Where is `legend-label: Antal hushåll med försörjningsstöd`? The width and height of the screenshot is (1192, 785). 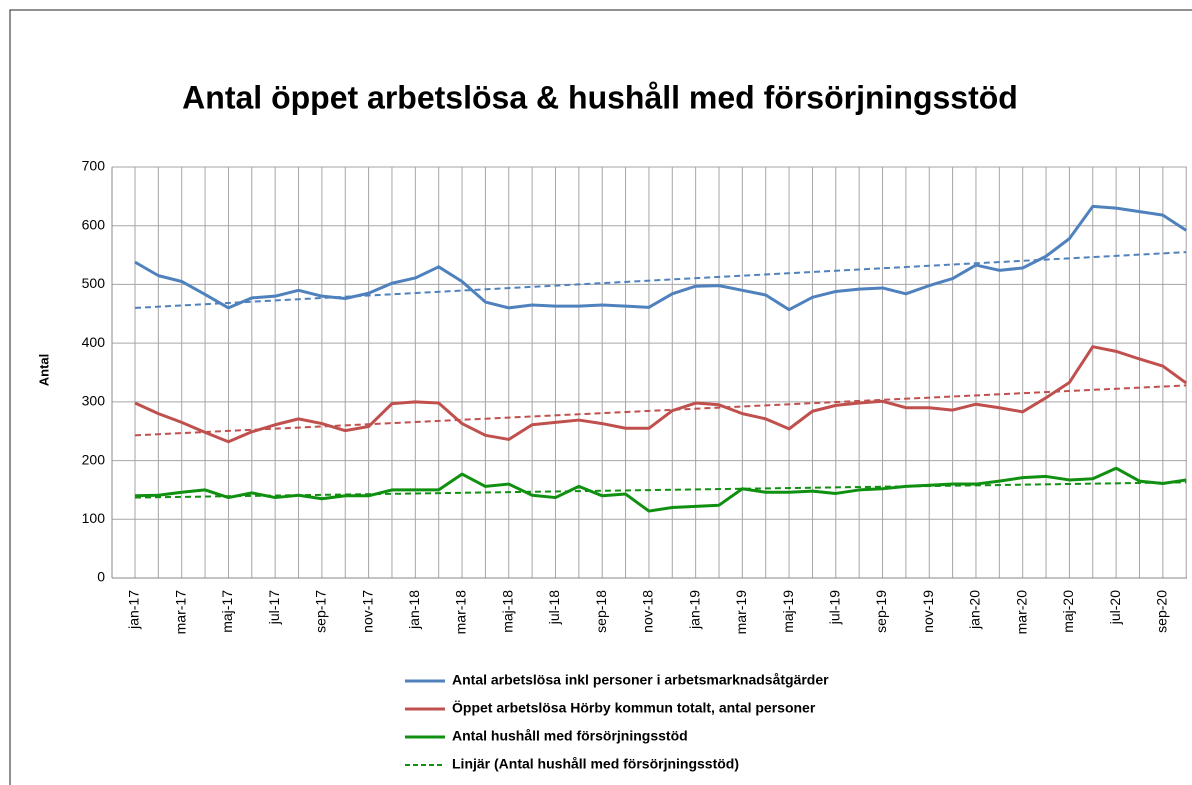 legend-label: Antal hushåll med försörjningsstöd is located at coordinates (570, 736).